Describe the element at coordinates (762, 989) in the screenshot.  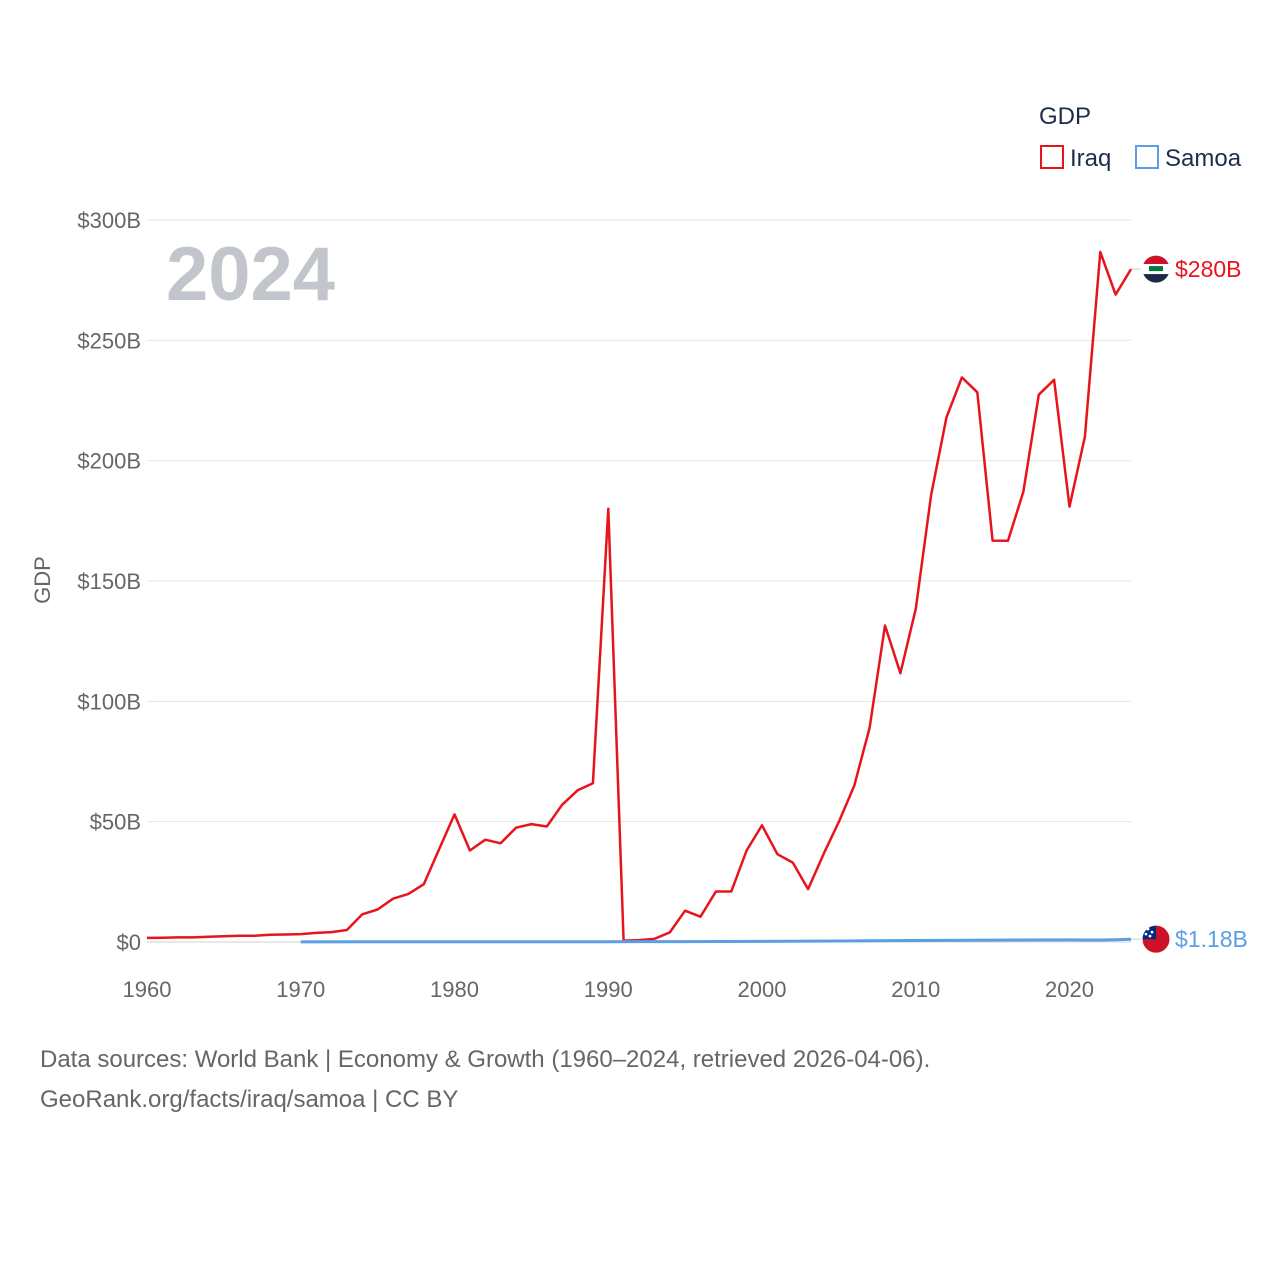
I see `x-tick-label: 2000` at that location.